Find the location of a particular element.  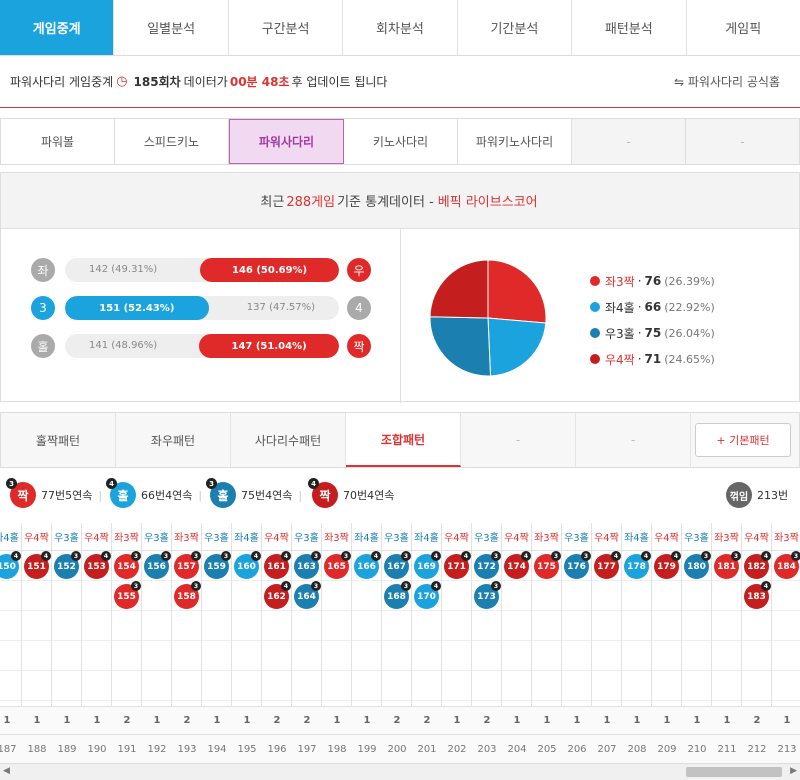

combo-pie-chart is located at coordinates (488, 318).